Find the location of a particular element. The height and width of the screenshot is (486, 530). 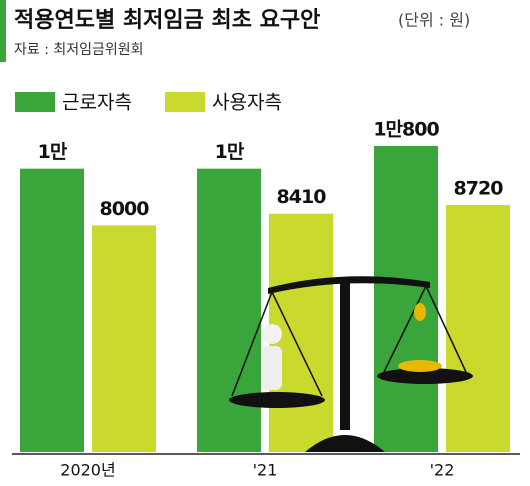

legend-label: 사용자측 is located at coordinates (247, 103).